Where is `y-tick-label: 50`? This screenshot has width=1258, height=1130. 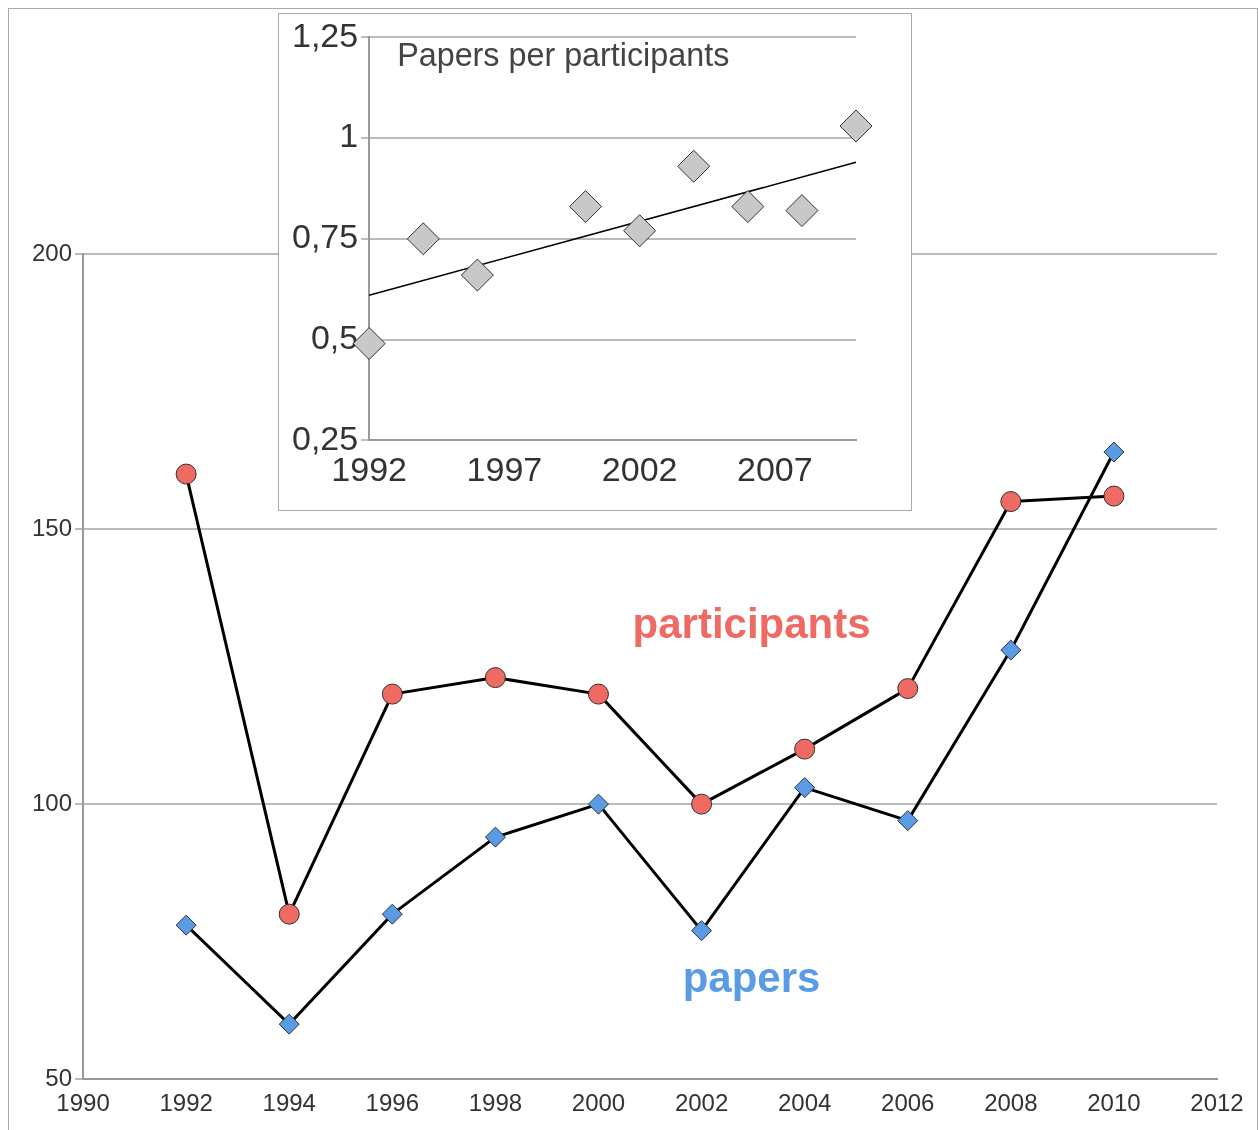
y-tick-label: 50 is located at coordinates (59, 1077).